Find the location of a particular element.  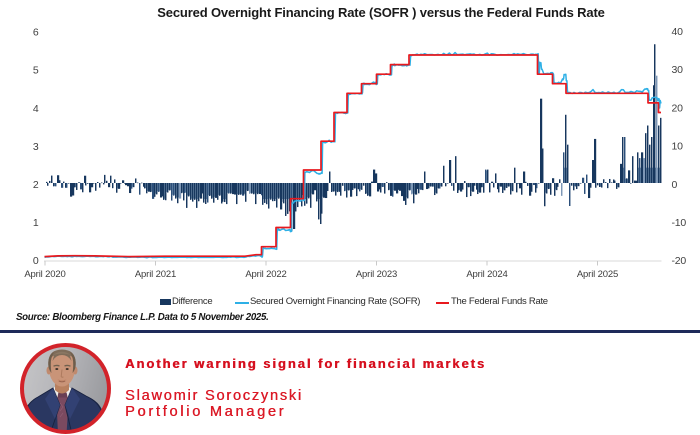

svg-text: 10 is located at coordinates (678, 147).